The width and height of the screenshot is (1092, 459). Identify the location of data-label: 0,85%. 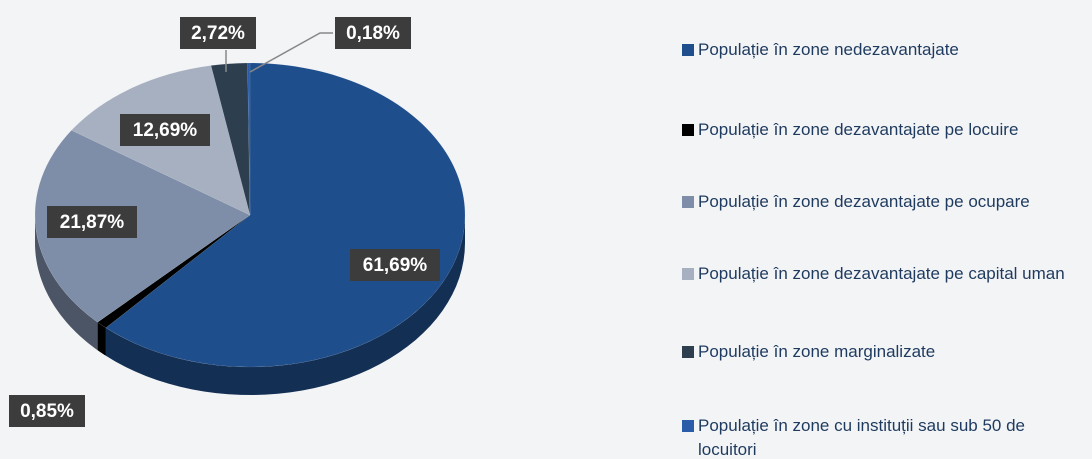
(47, 411).